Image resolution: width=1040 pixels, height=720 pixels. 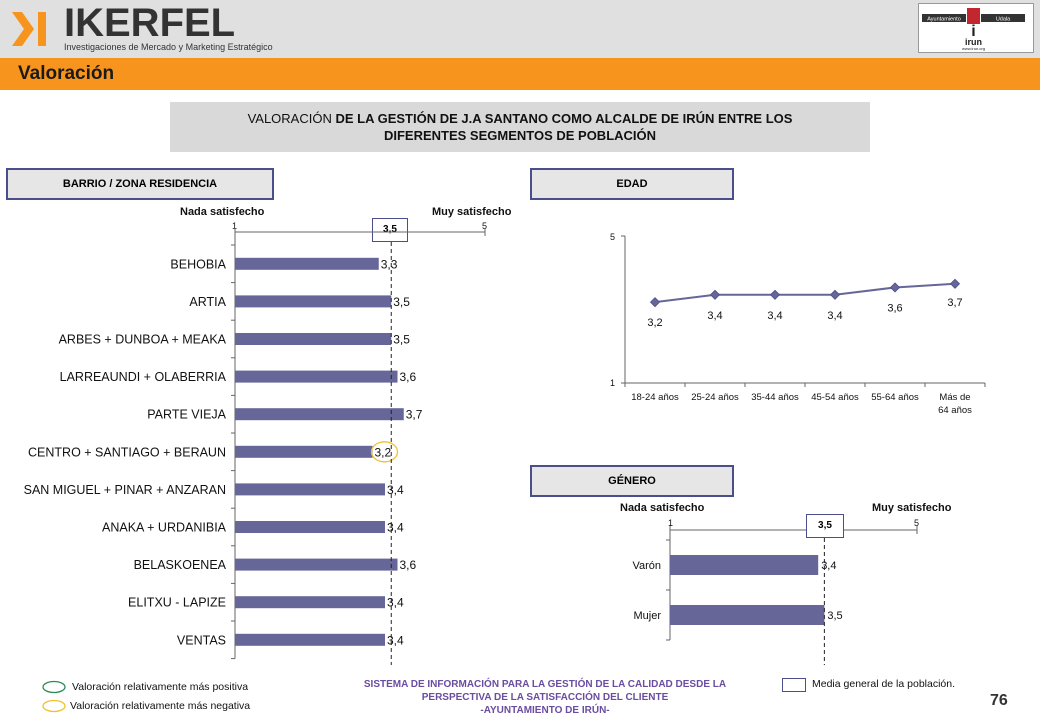 I want to click on section-barrio: BARRIO / ZONA RESIDENCIA, so click(x=140, y=184).